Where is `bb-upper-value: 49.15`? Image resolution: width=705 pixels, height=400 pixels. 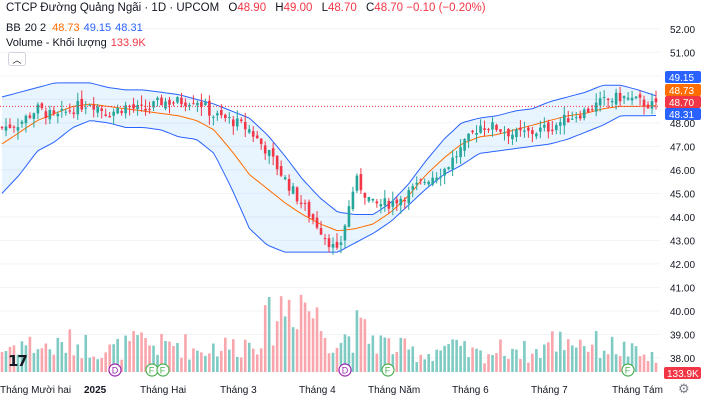
bb-upper-value: 49.15 is located at coordinates (97, 28).